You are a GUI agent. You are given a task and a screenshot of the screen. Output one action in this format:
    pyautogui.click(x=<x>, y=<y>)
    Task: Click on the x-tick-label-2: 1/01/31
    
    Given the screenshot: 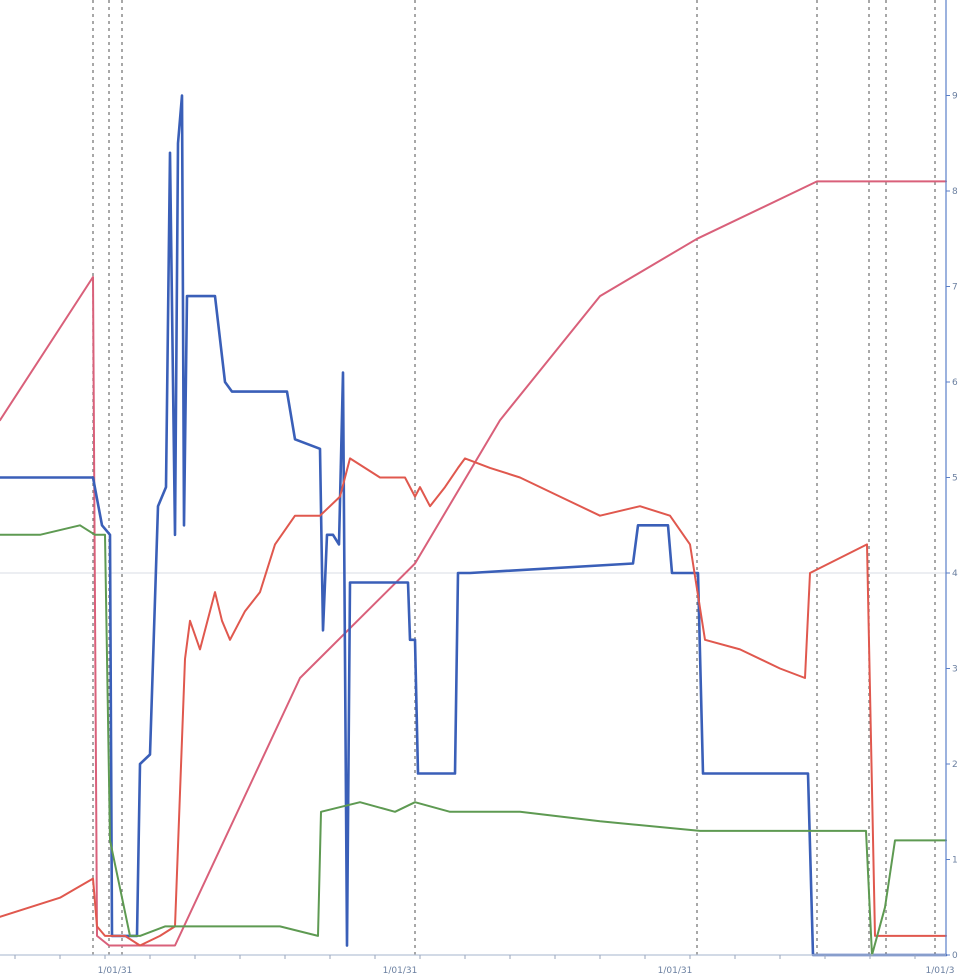 What is the action you would take?
    pyautogui.click(x=675, y=971)
    